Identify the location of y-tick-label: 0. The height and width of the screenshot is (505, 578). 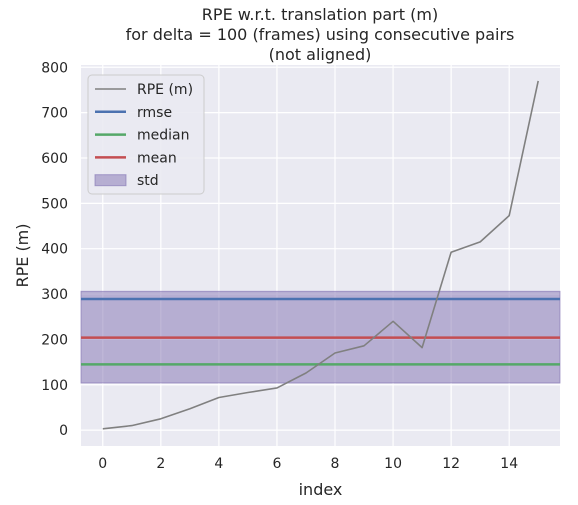
(63, 431).